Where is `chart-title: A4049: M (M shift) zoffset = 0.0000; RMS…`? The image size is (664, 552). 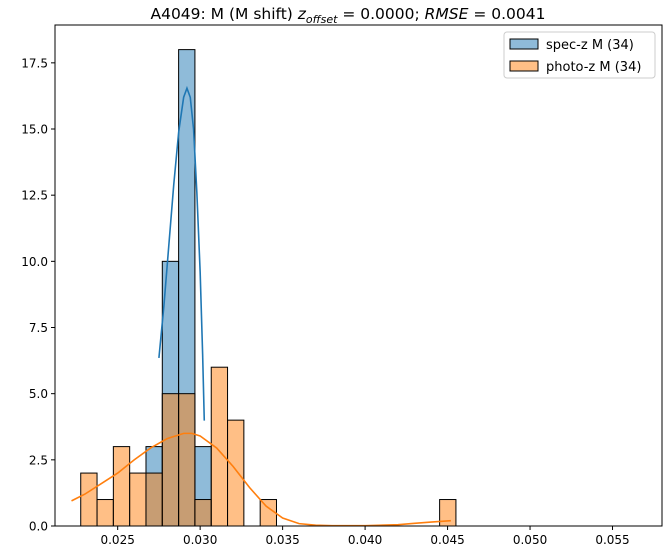
chart-title: A4049: M (M shift) zoffset = 0.0000; RMS… is located at coordinates (347, 15).